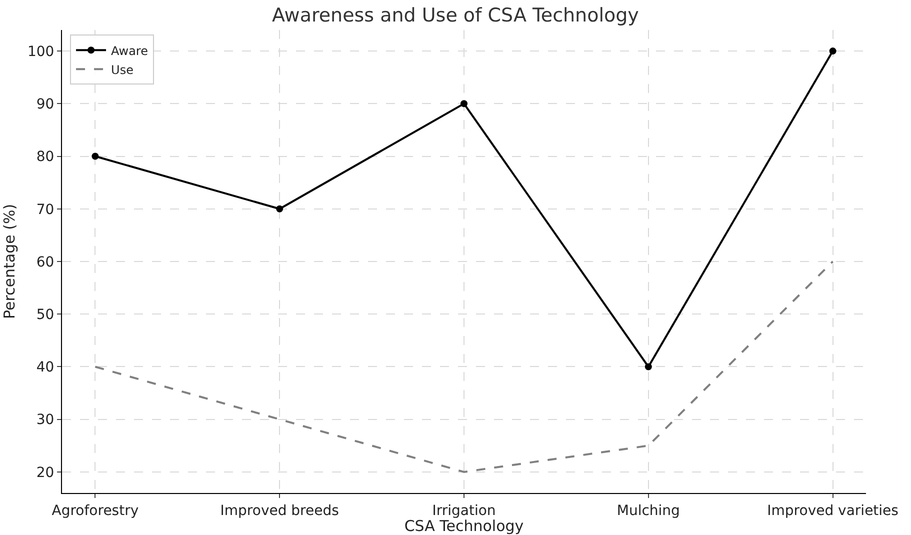 This screenshot has height=535, width=911. Describe the element at coordinates (45, 104) in the screenshot. I see `y-tick-label: 90` at that location.